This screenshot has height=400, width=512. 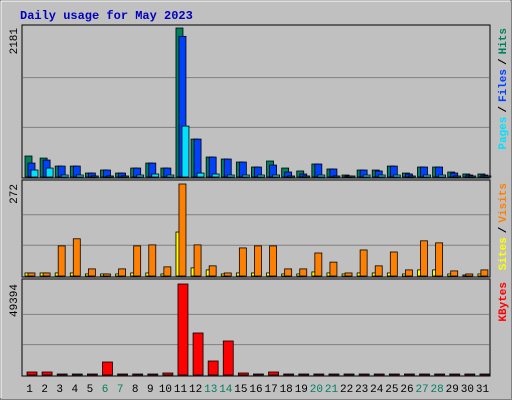 I want to click on x-tick-label: 28, so click(x=437, y=390).